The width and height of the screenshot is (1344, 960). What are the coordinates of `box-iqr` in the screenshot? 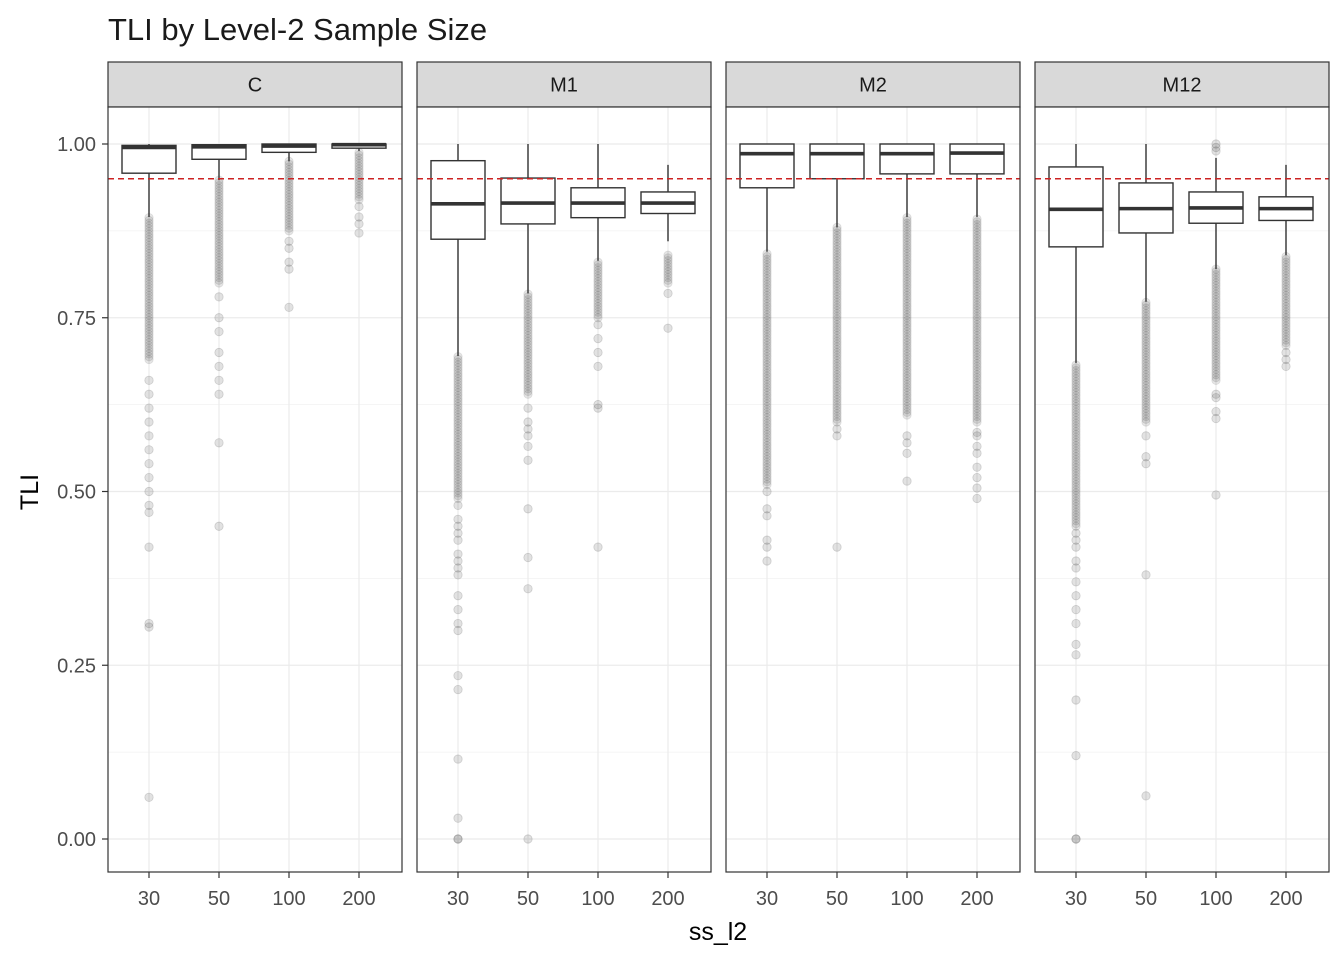 It's located at (1076, 207).